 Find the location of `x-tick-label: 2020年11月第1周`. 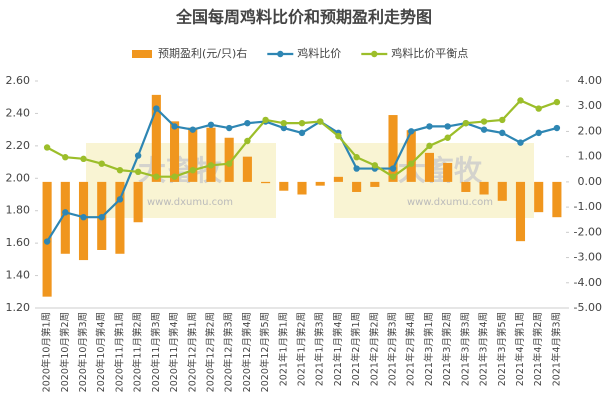

x-tick-label: 2020年11月第1周 is located at coordinates (119, 352).